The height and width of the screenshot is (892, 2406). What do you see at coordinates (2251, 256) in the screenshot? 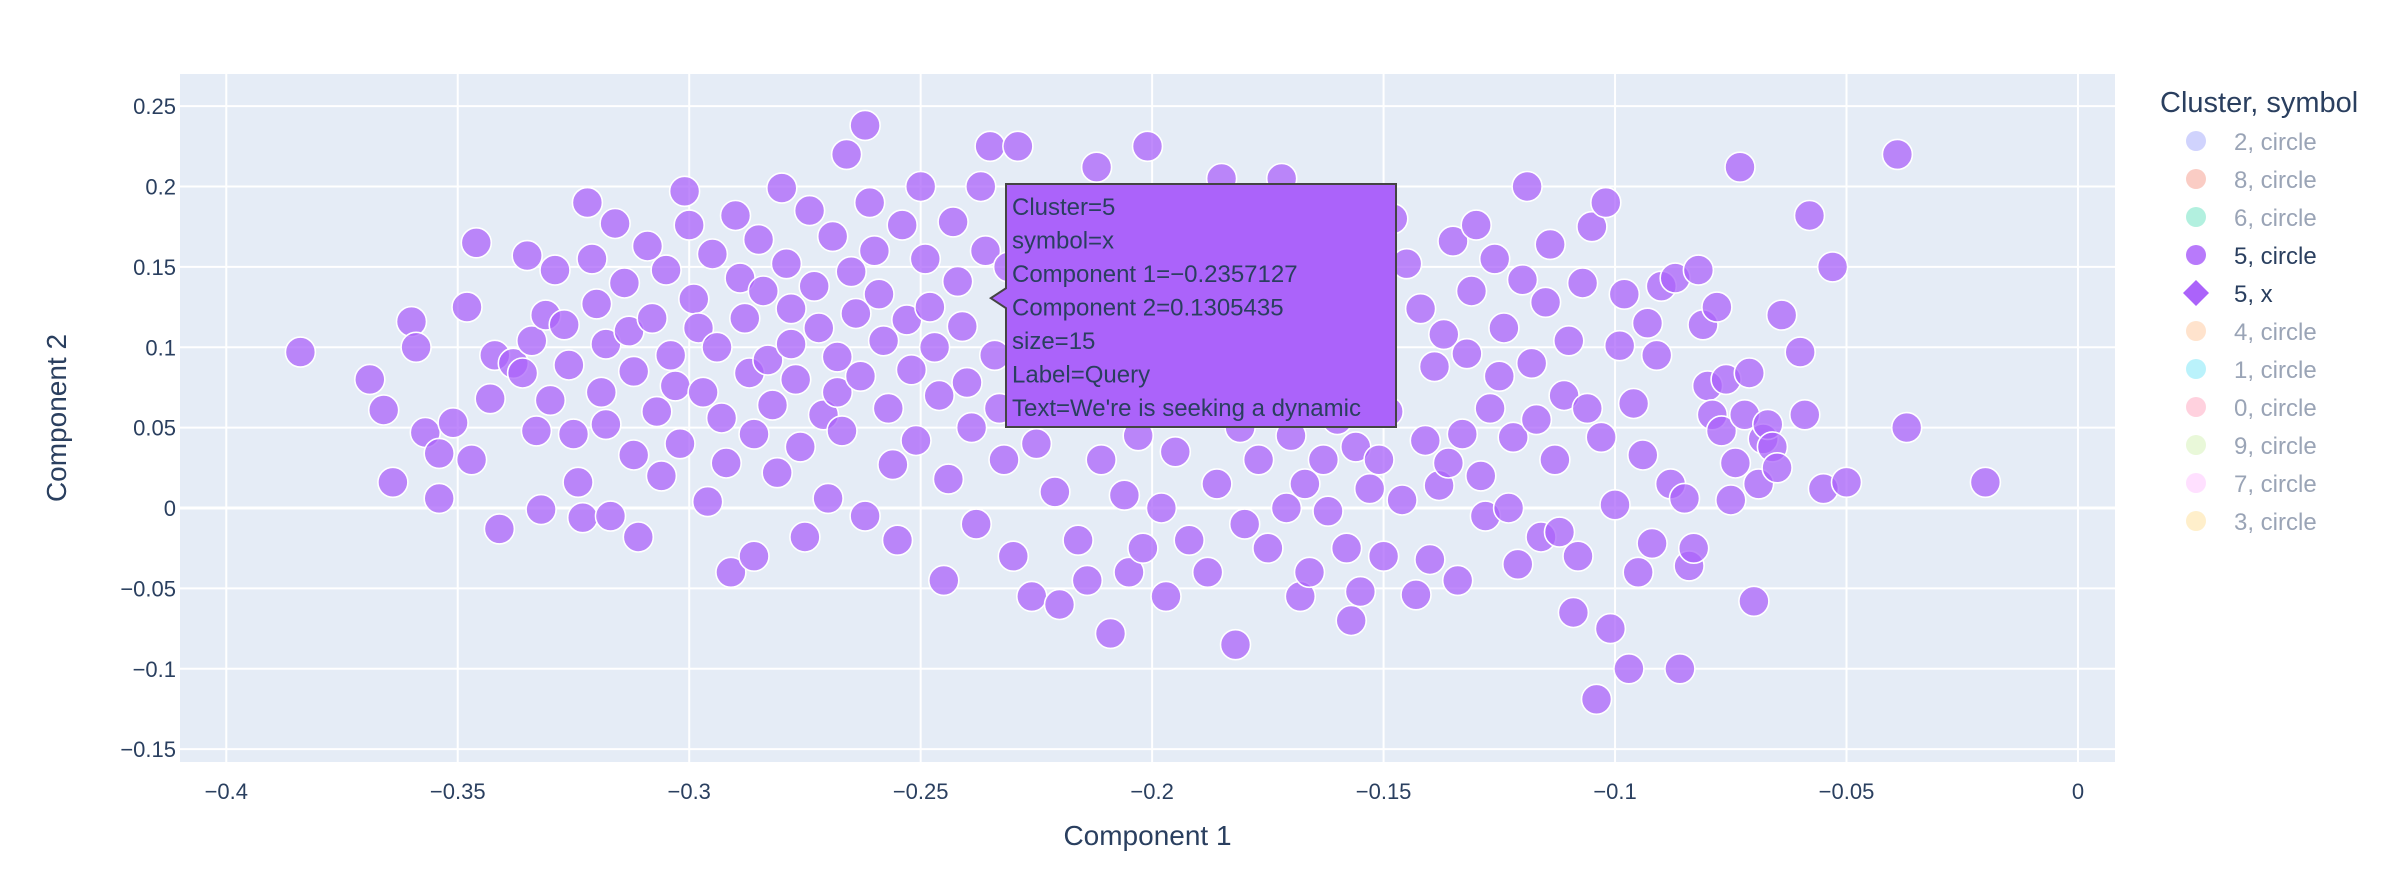
I see `legend-item: 5, circle` at bounding box center [2251, 256].